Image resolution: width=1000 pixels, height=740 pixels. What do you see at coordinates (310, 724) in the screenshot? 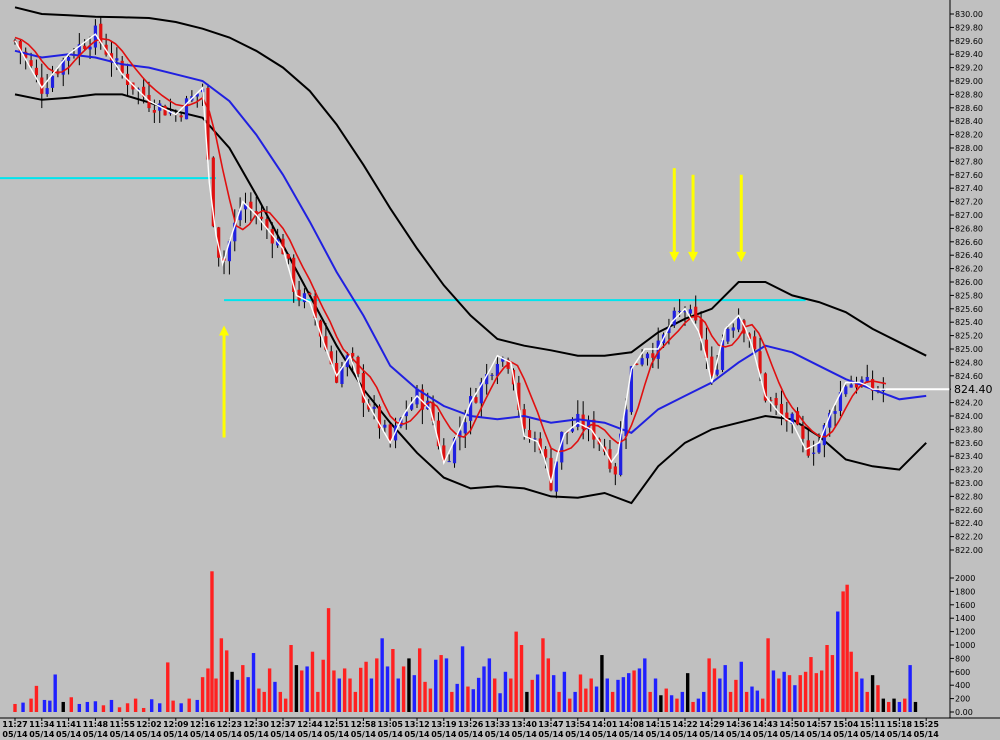
I see `time-tick-label: 12:44` at bounding box center [310, 724].